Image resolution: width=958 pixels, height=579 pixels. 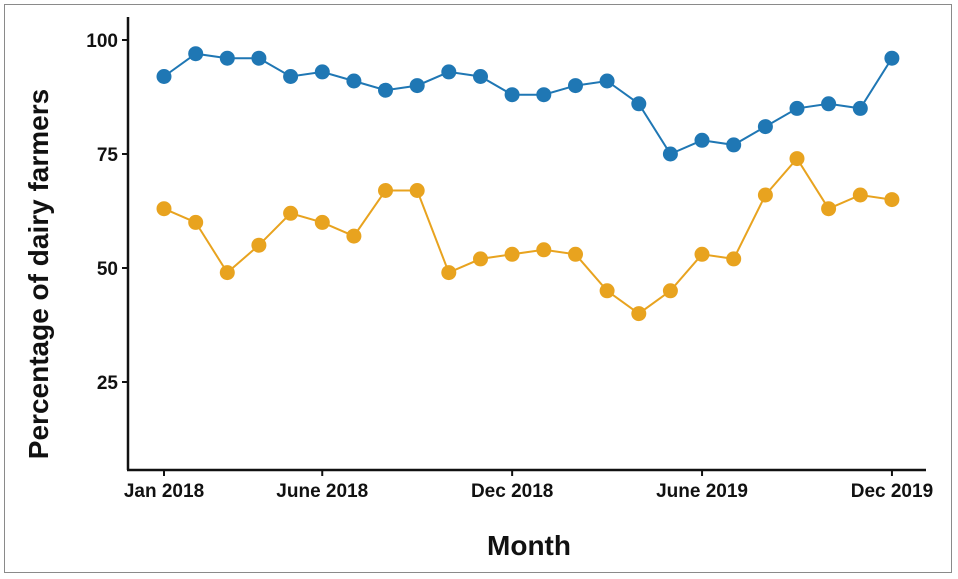 I want to click on y-axis-title: Percentage of dairy farmers, so click(x=38, y=274).